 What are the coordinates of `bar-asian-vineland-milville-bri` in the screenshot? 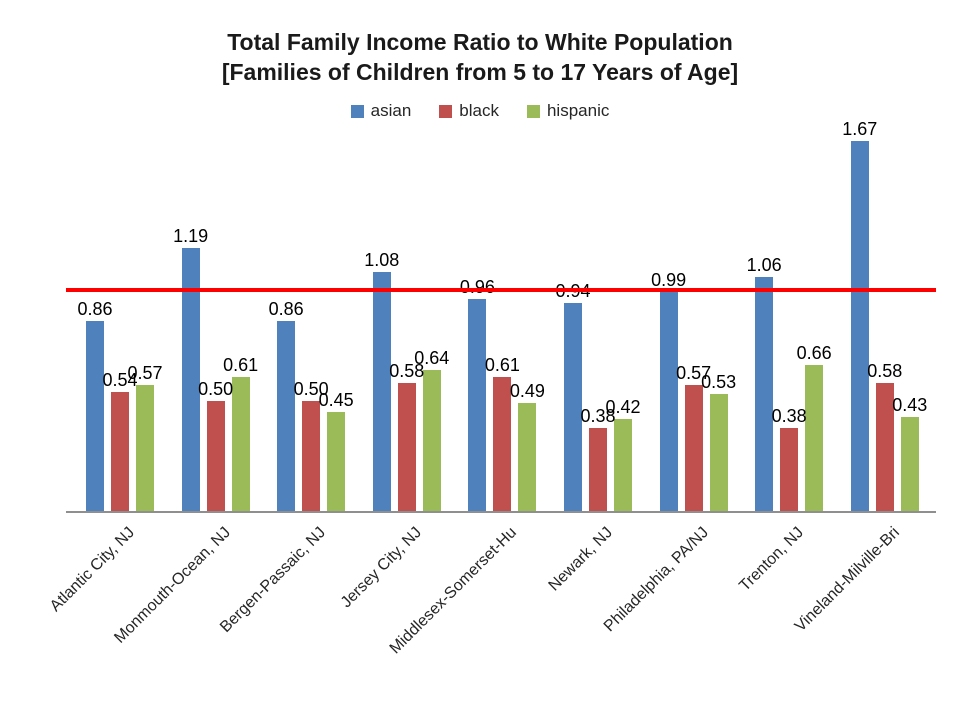 It's located at (859, 326).